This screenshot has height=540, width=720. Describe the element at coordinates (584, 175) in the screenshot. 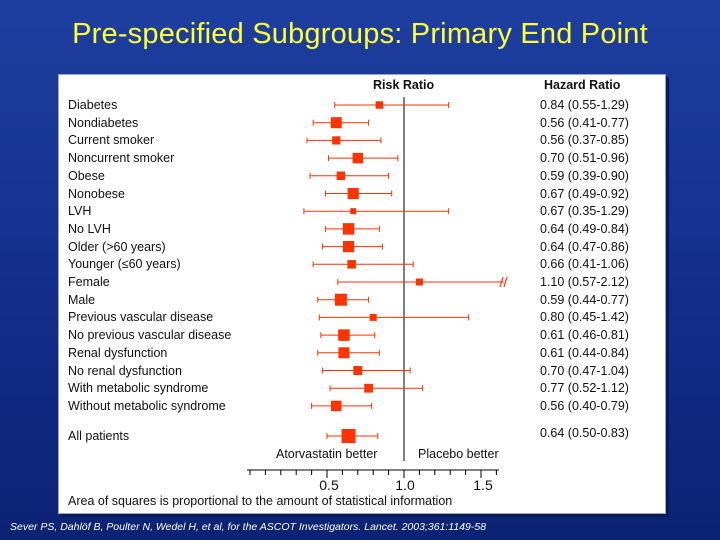

I see `hazard-ratio-value: 0.59 (0.39-0.90)` at that location.